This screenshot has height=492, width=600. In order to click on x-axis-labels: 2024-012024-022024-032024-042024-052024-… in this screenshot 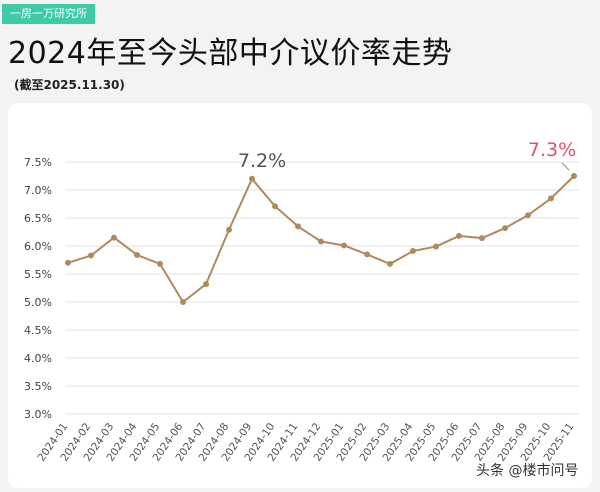, I will do `click(305, 442)`.